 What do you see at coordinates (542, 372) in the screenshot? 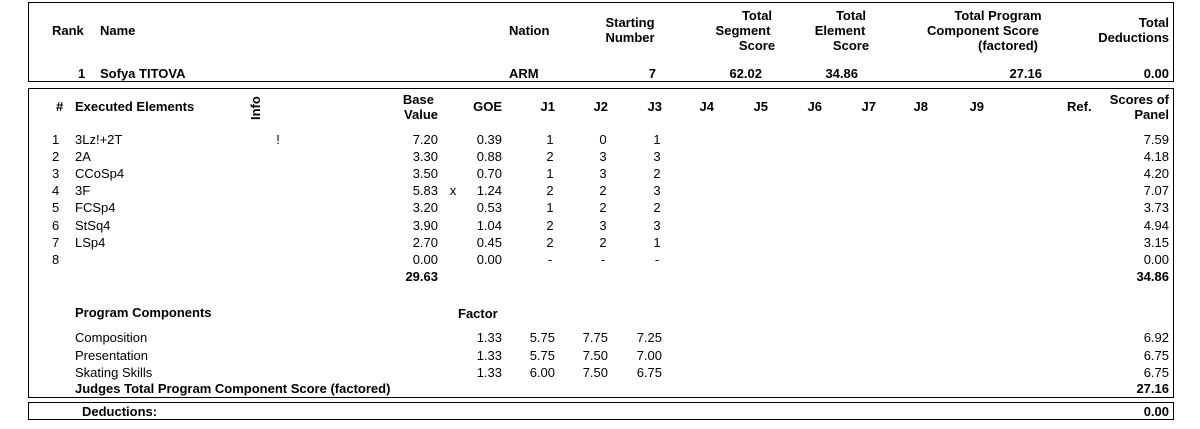
I see `component-judge-1: 6.00` at bounding box center [542, 372].